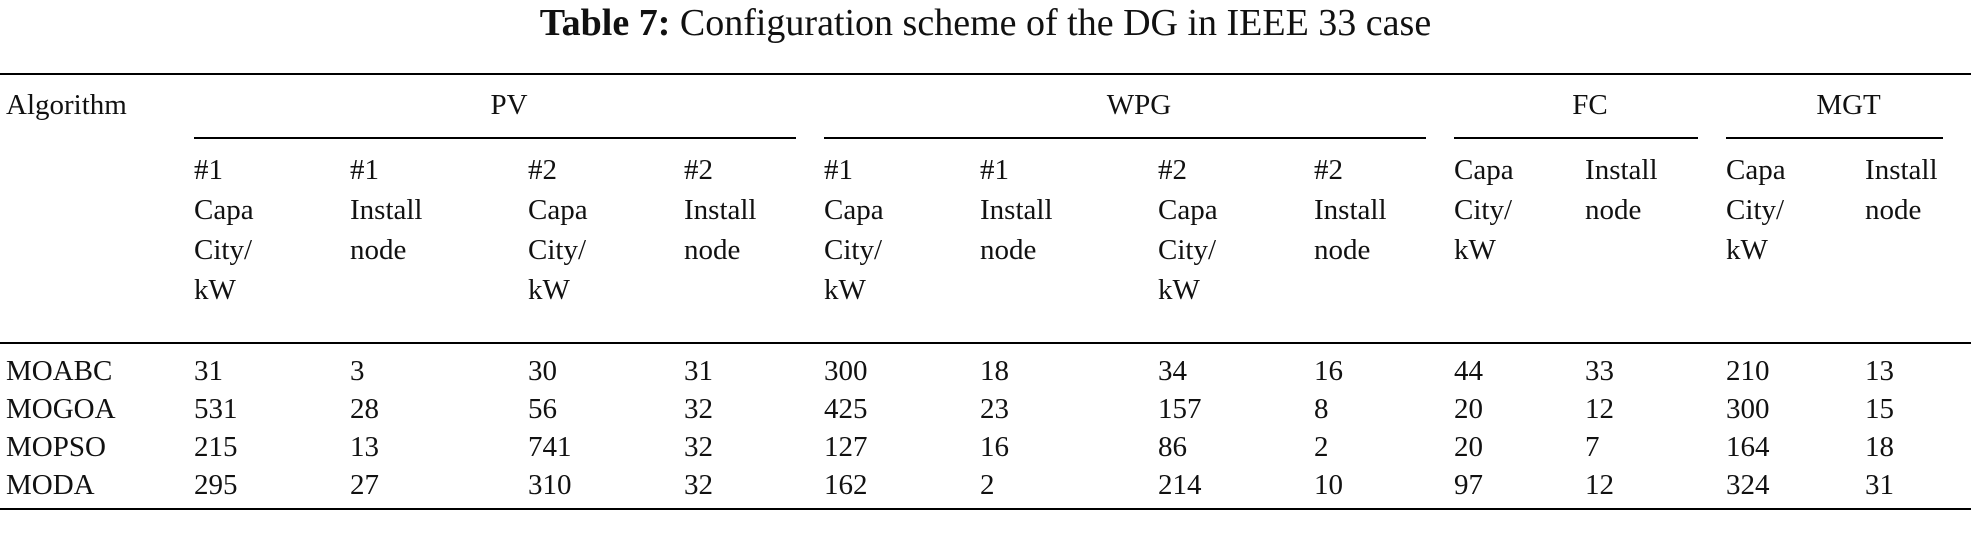  I want to click on table-cell: 310, so click(550, 485).